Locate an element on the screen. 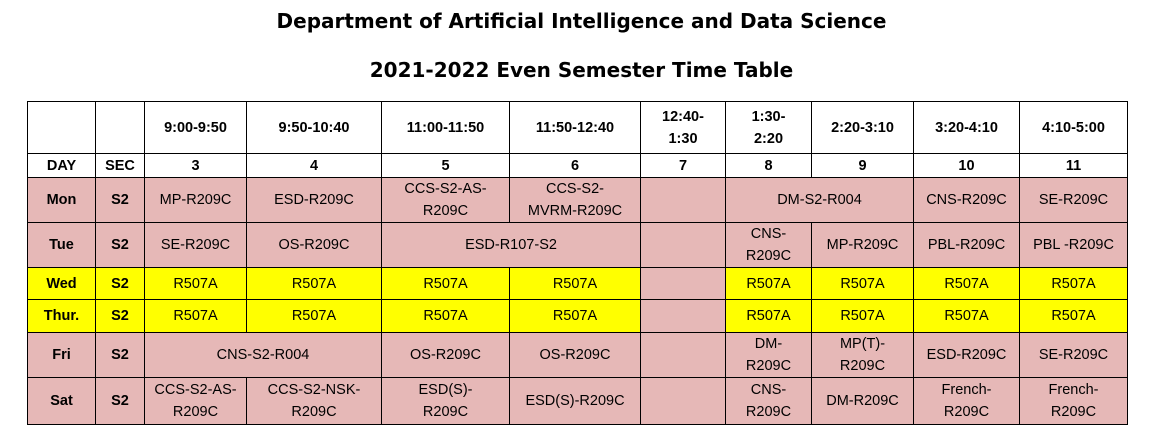 Image resolution: width=1163 pixels, height=433 pixels. day-cell: Mon is located at coordinates (61, 200).